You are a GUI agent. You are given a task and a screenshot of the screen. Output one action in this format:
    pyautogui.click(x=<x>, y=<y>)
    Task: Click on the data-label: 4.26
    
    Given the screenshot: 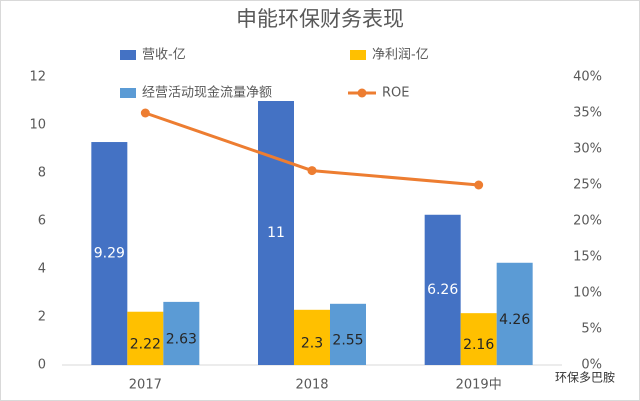 What is the action you would take?
    pyautogui.click(x=514, y=320)
    